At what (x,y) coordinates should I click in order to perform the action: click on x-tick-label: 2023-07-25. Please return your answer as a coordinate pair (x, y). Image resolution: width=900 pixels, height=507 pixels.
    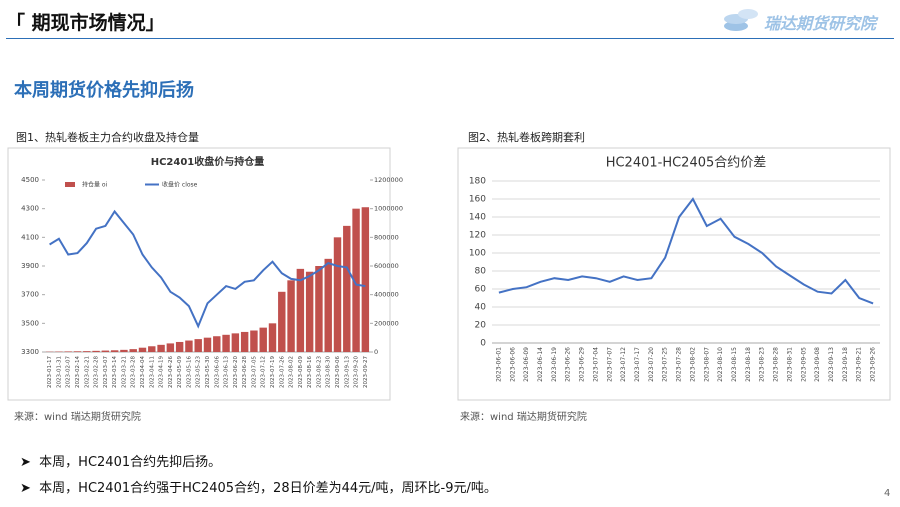
    Looking at the image, I should click on (665, 364).